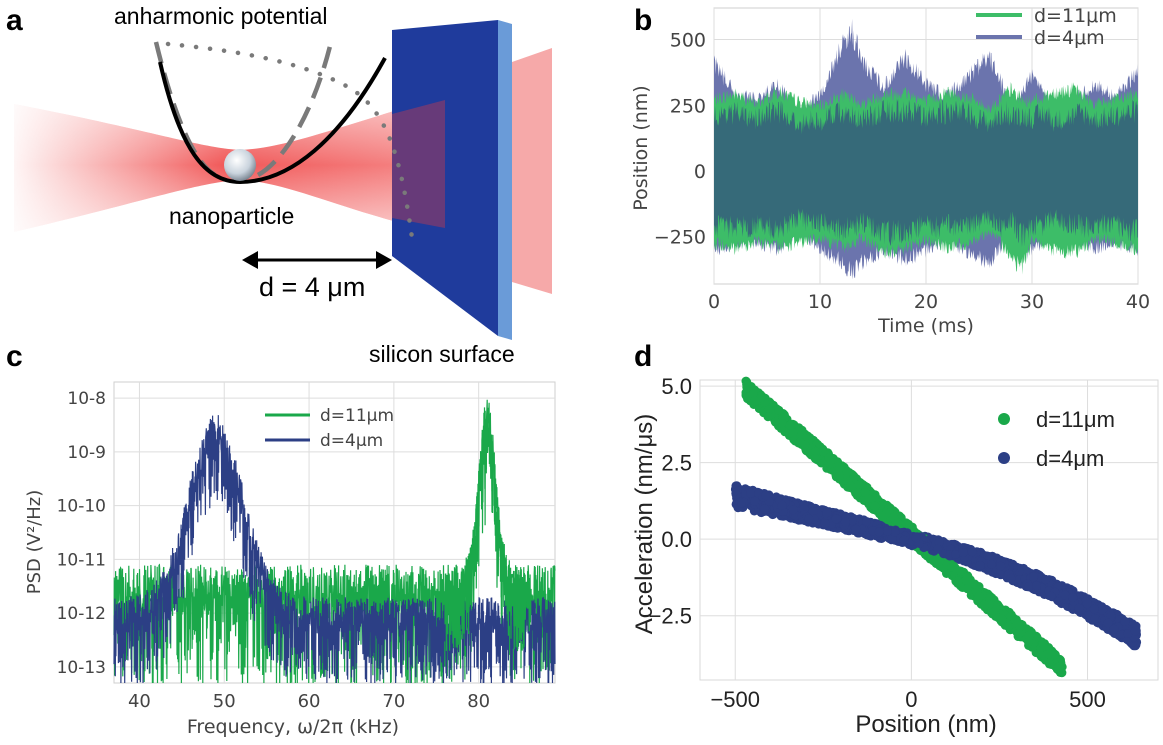  What do you see at coordinates (643, 356) in the screenshot?
I see `panel-letter-d: d` at bounding box center [643, 356].